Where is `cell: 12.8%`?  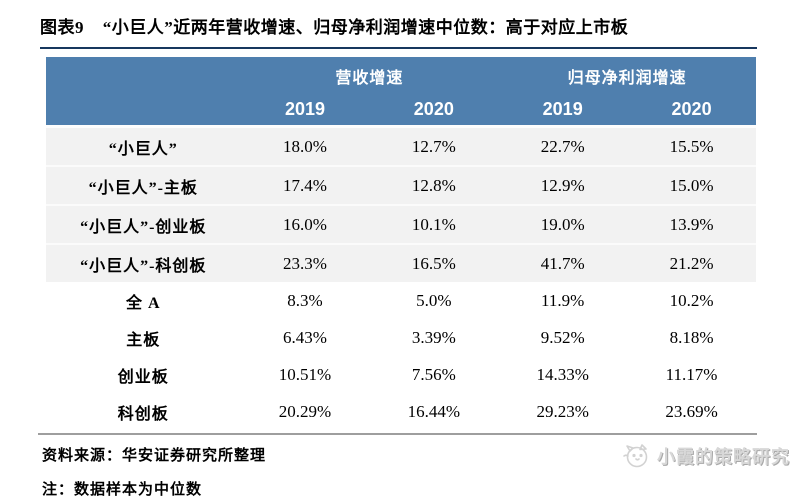 cell: 12.8% is located at coordinates (434, 185).